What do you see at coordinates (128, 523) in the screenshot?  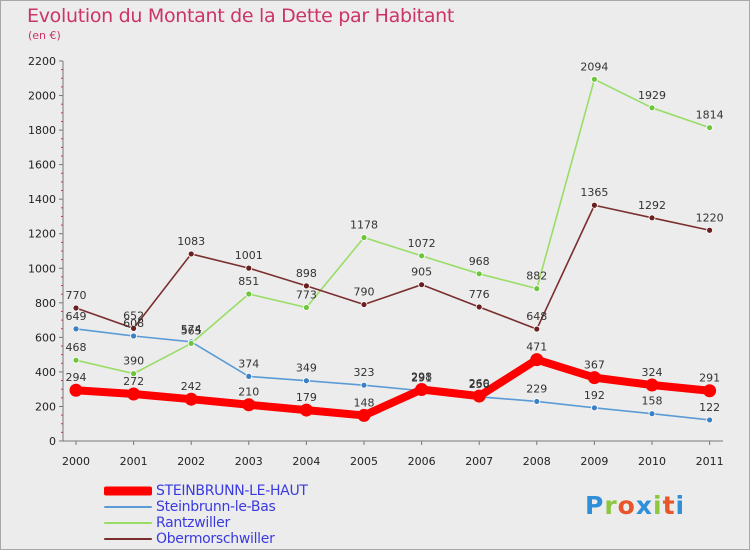 I see `legend-swatch` at bounding box center [128, 523].